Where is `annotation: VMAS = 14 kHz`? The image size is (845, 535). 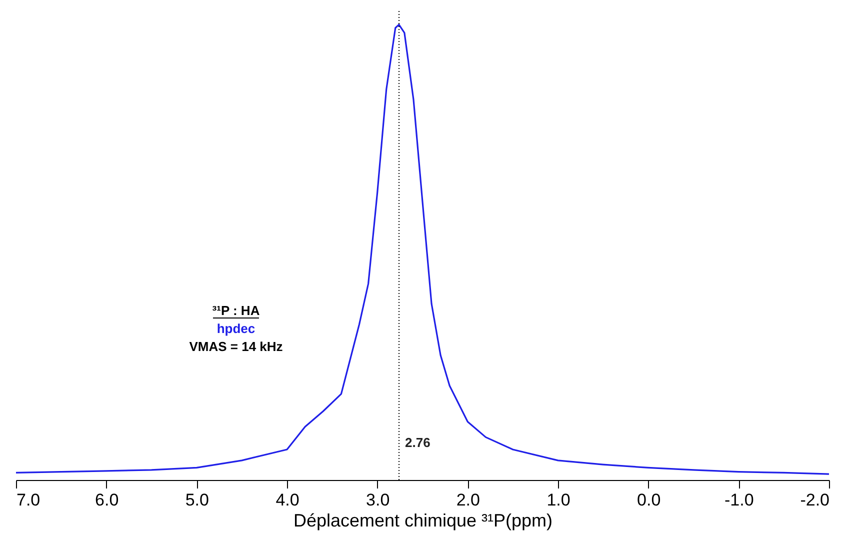 annotation: VMAS = 14 kHz is located at coordinates (236, 346).